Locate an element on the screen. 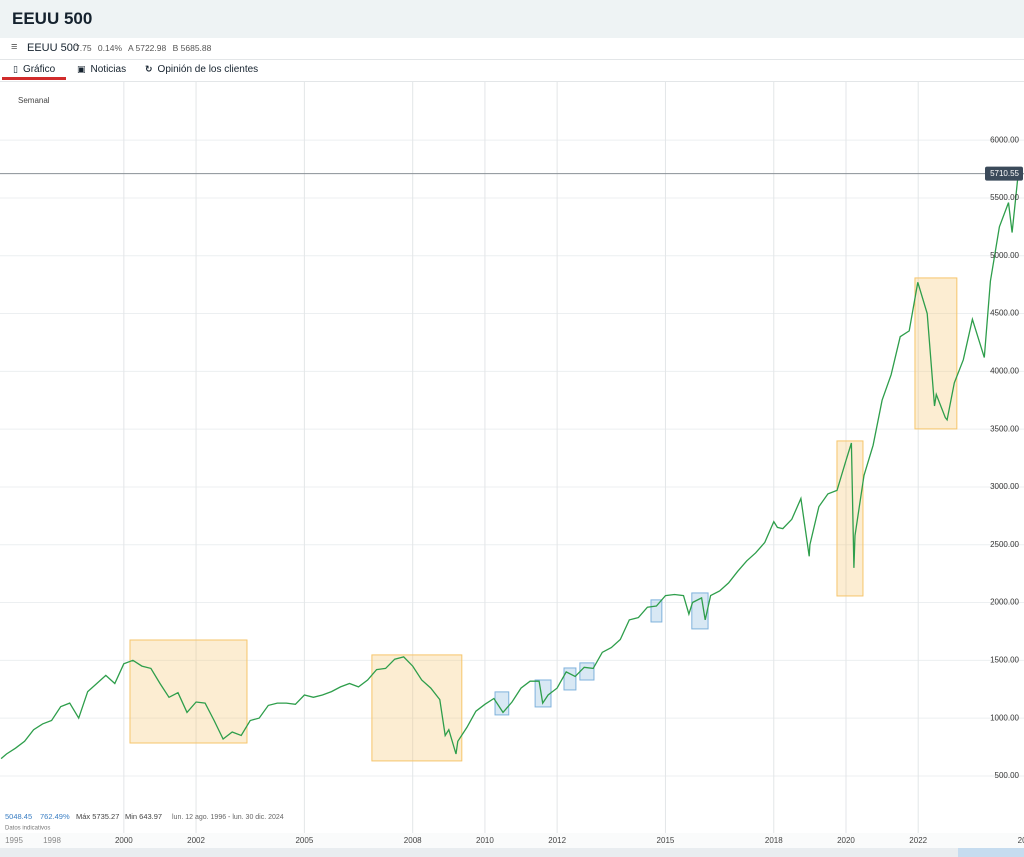 This screenshot has height=857, width=1024. y-tick-label: 5500.00 is located at coordinates (1004, 197).